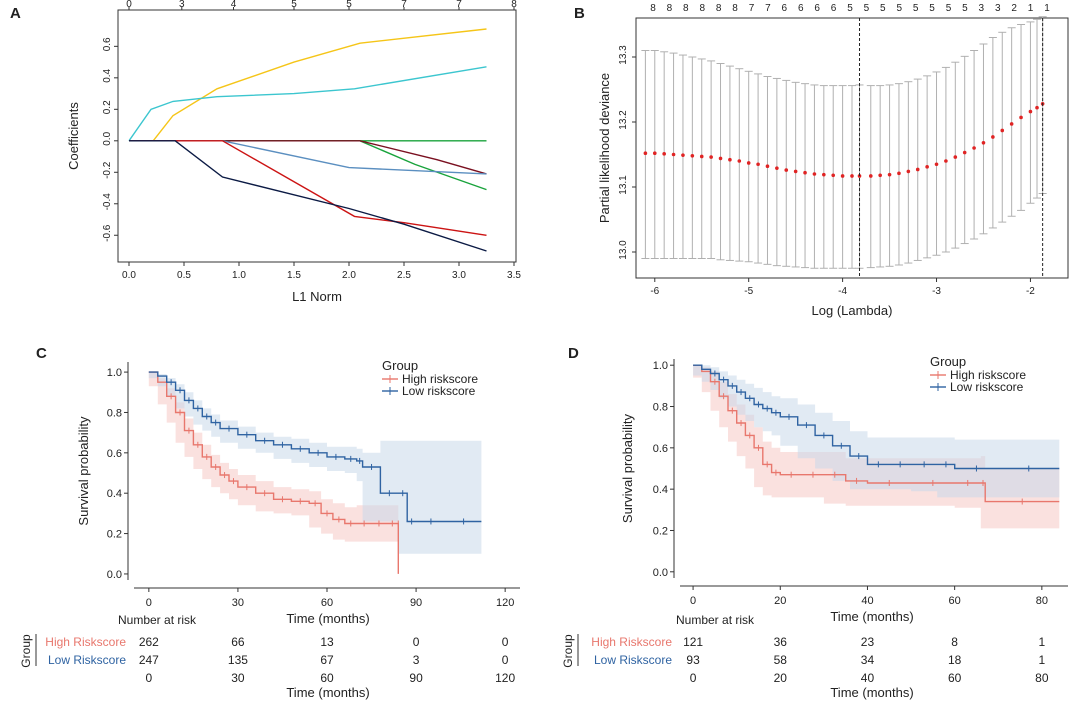 This screenshot has height=712, width=1084. What do you see at coordinates (182, 5) in the screenshot?
I see `top-tick-label: 3` at bounding box center [182, 5].